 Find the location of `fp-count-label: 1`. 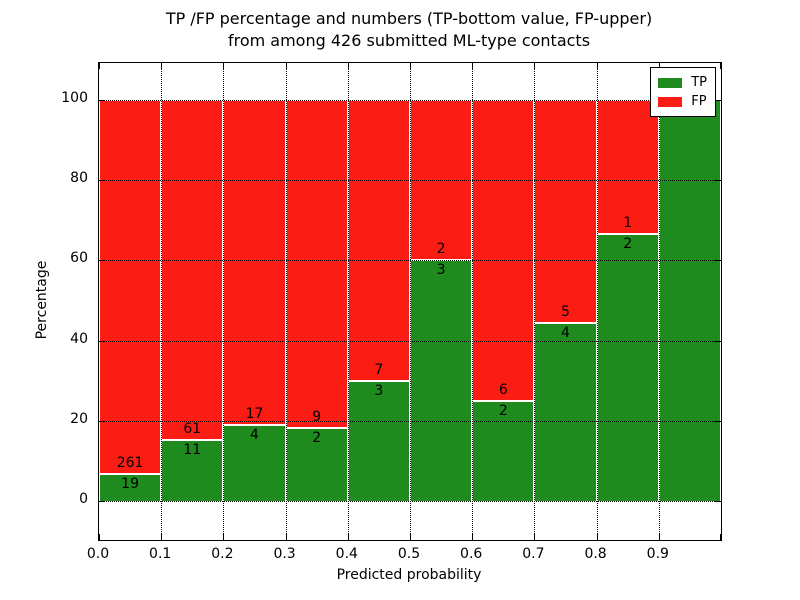

fp-count-label: 1 is located at coordinates (628, 222).